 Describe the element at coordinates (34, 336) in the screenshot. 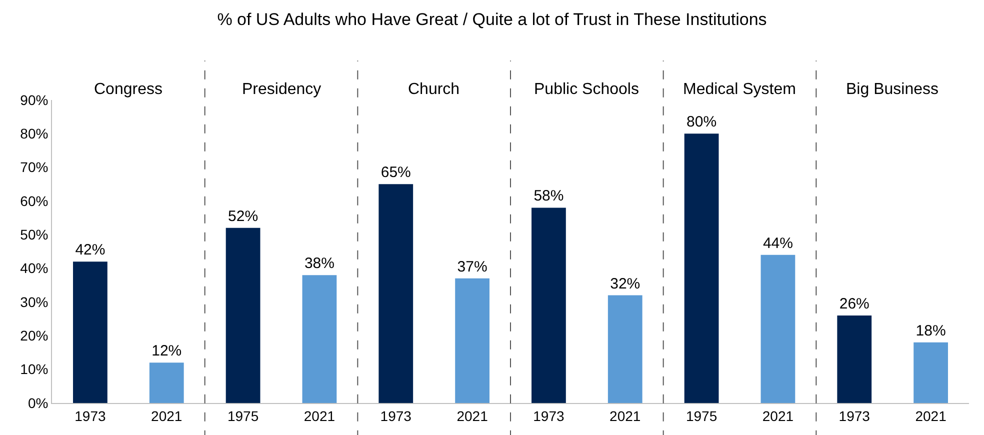

I see `y-tick-label: 20%` at that location.